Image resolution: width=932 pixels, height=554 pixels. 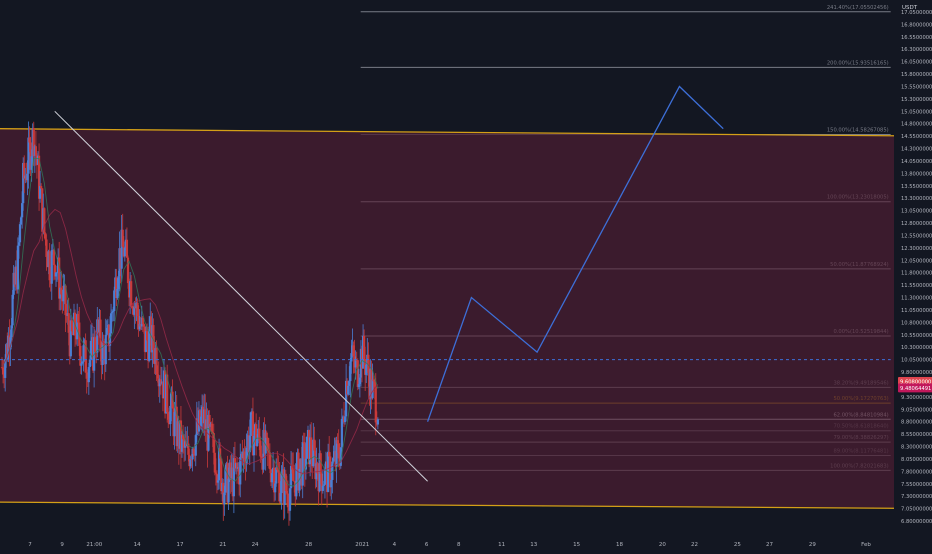 I want to click on channel-bottom-line, so click(x=466, y=505).